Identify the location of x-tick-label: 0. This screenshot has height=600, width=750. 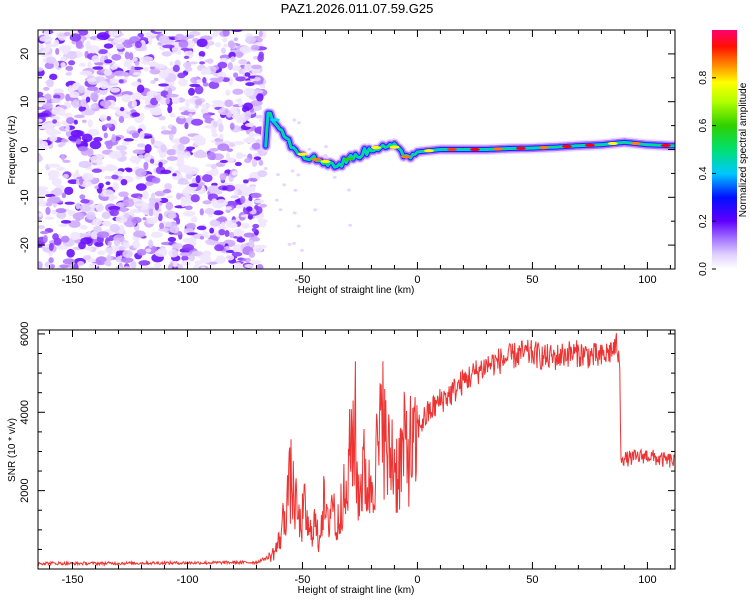
(417, 580).